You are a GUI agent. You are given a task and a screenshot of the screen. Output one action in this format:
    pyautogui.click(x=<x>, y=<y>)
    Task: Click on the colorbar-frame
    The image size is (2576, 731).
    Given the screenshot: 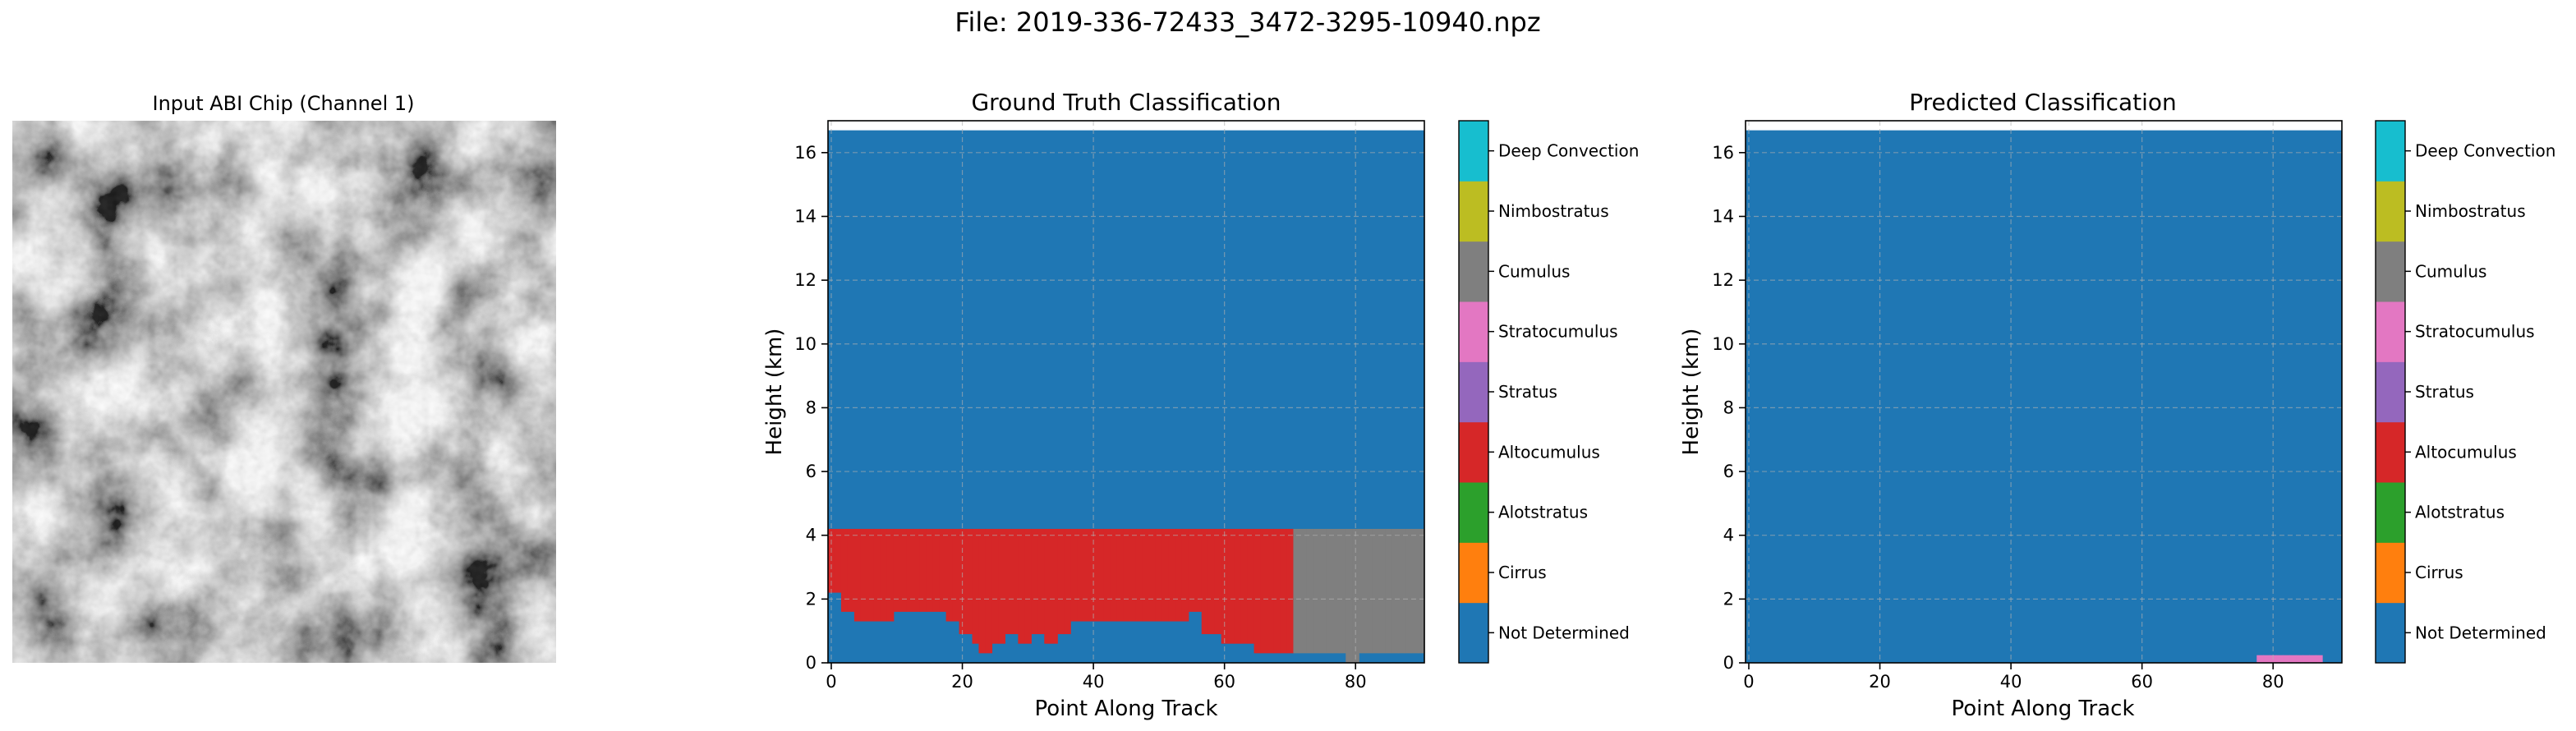 What is the action you would take?
    pyautogui.click(x=1473, y=392)
    